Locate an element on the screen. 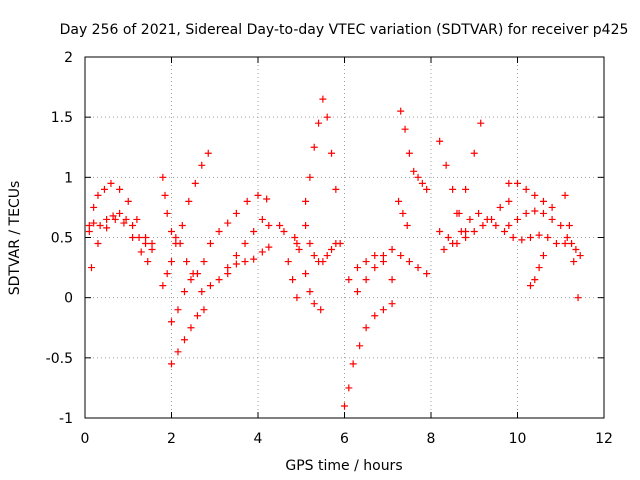 The width and height of the screenshot is (640, 480). x-axis-label: GPS time / hours is located at coordinates (343, 466).